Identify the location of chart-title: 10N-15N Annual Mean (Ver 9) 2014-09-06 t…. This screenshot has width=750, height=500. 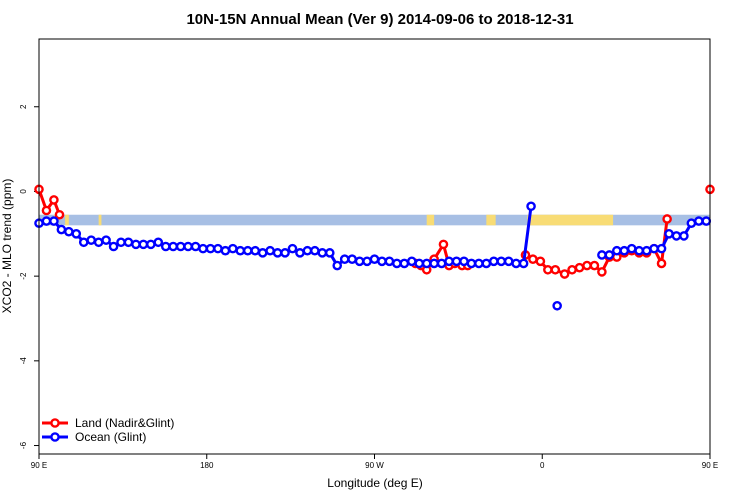
(379, 19).